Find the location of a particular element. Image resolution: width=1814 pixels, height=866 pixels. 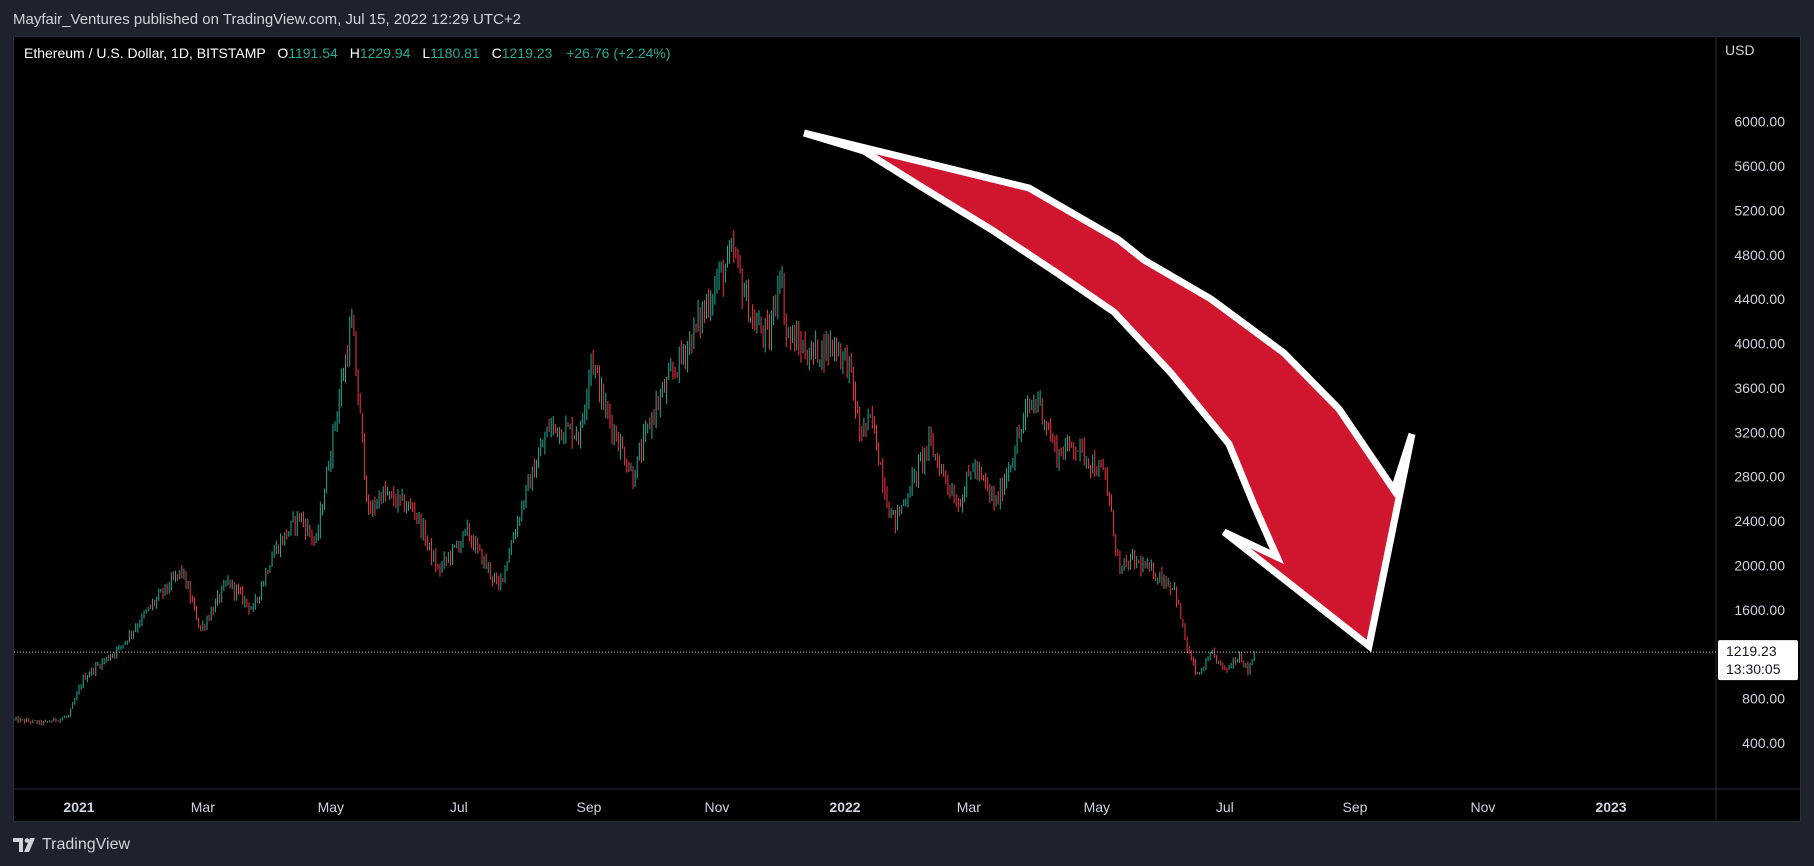

high-value: 1229.94 is located at coordinates (385, 53).